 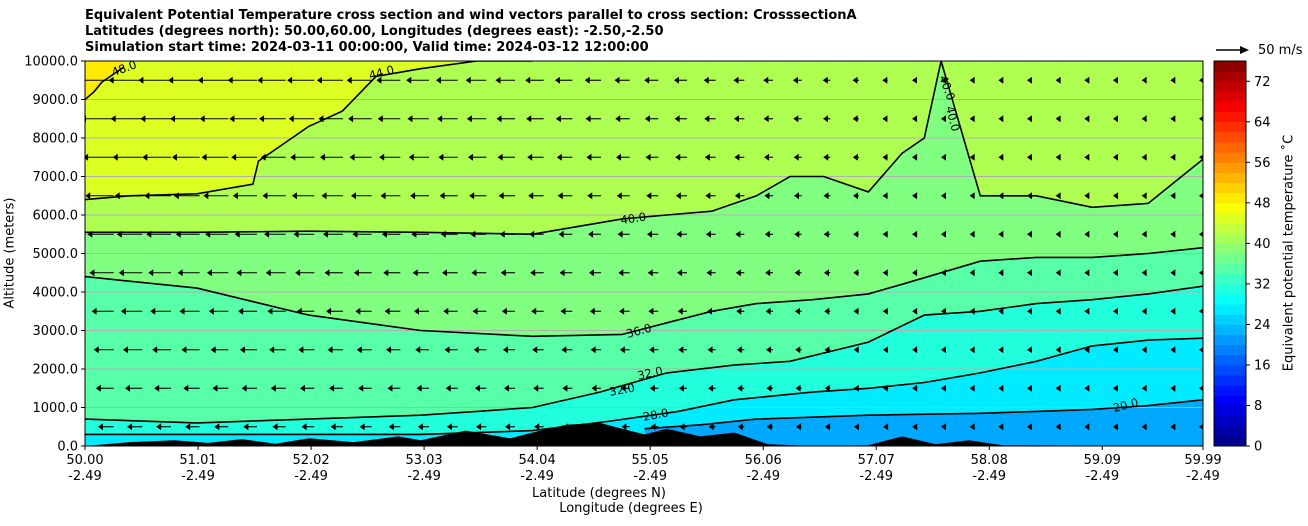 I want to click on y-tick-label-5: 5000.0, so click(x=56, y=254).